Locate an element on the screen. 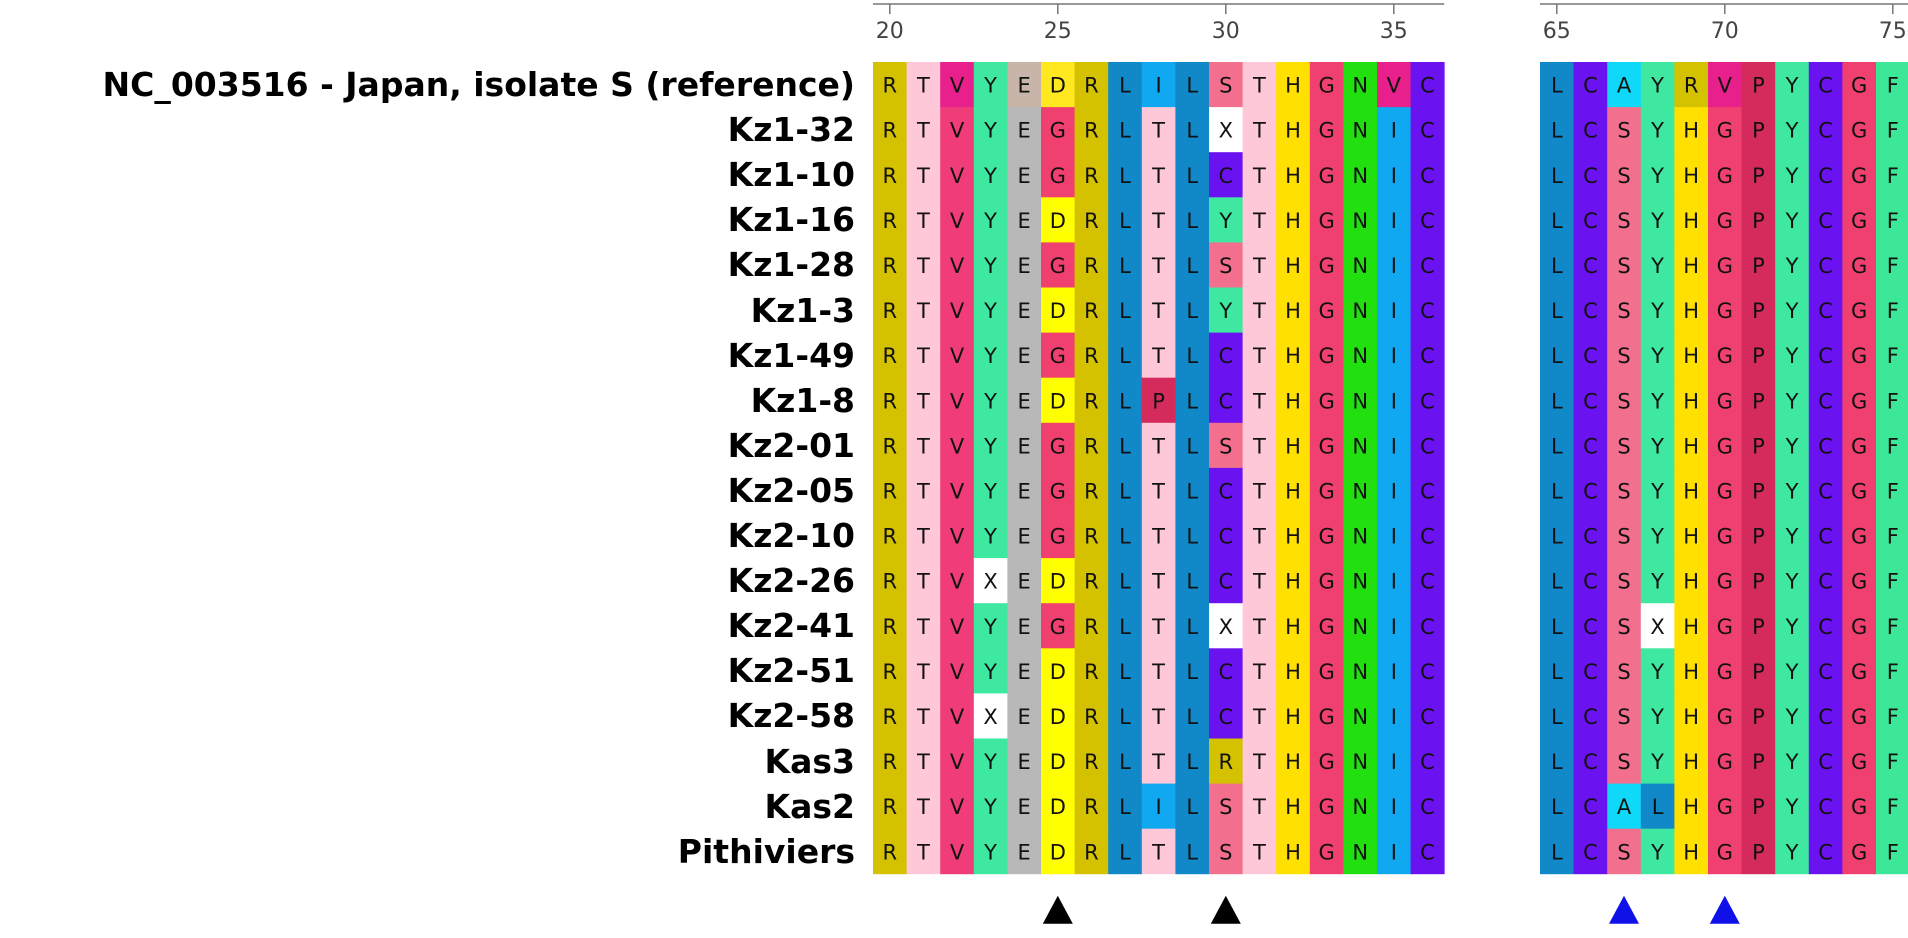 The height and width of the screenshot is (938, 1908). ruler-tick-label: 30 is located at coordinates (1226, 31).